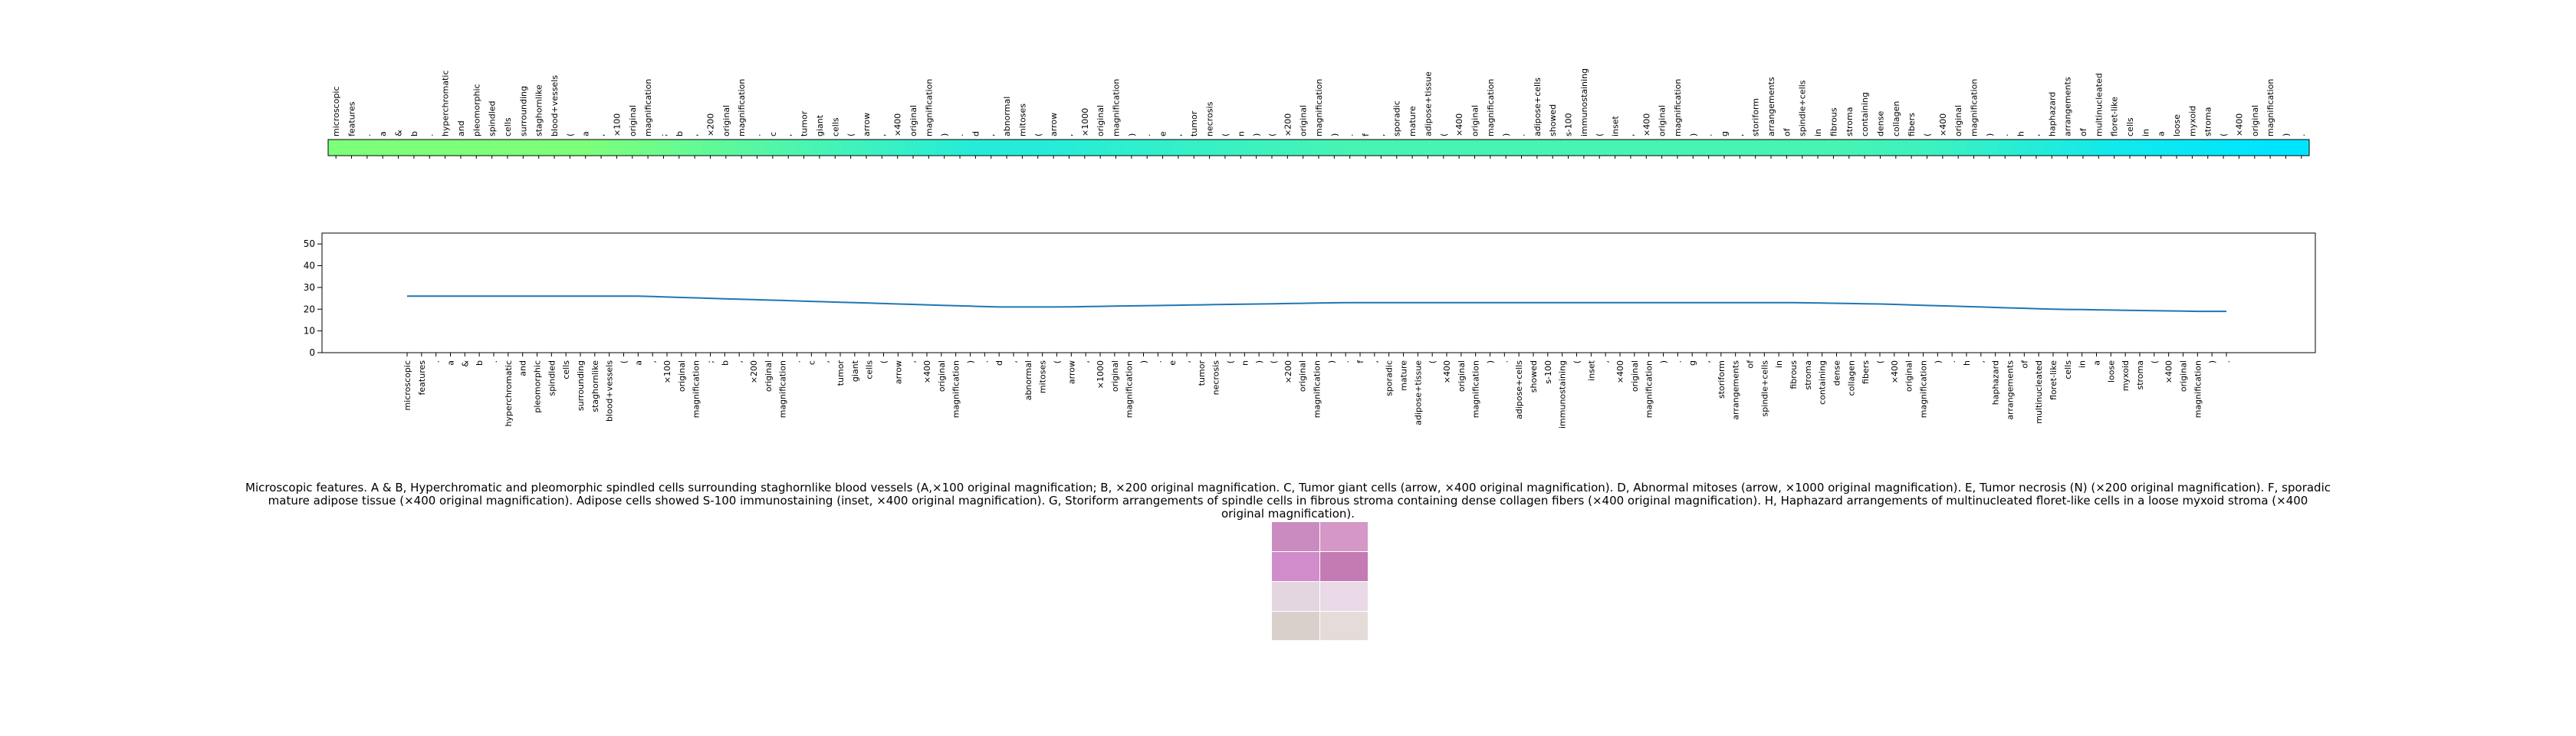 The width and height of the screenshot is (2576, 736). What do you see at coordinates (538, 386) in the screenshot?
I see `x-tick-label: pleomorphic` at bounding box center [538, 386].